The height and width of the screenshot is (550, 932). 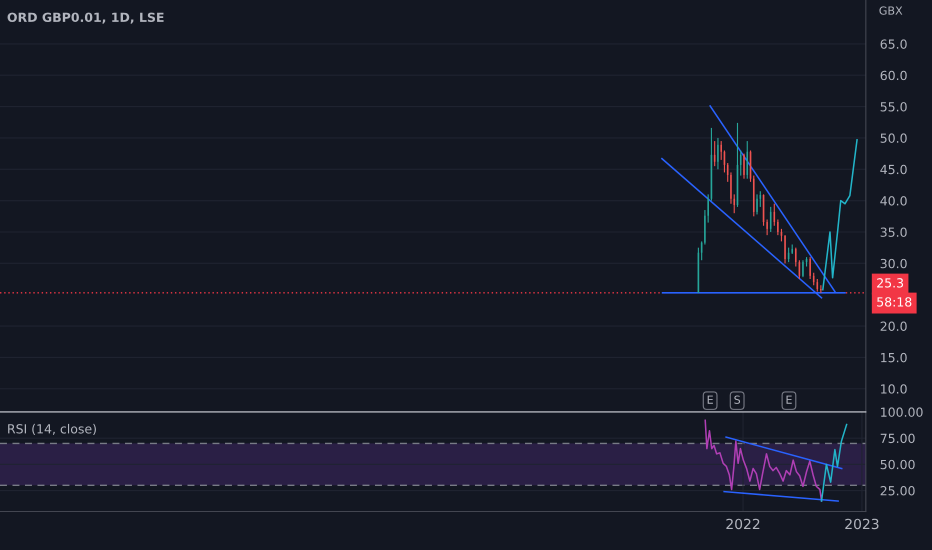 What do you see at coordinates (743, 524) in the screenshot?
I see `x-tick-label: 2022` at bounding box center [743, 524].